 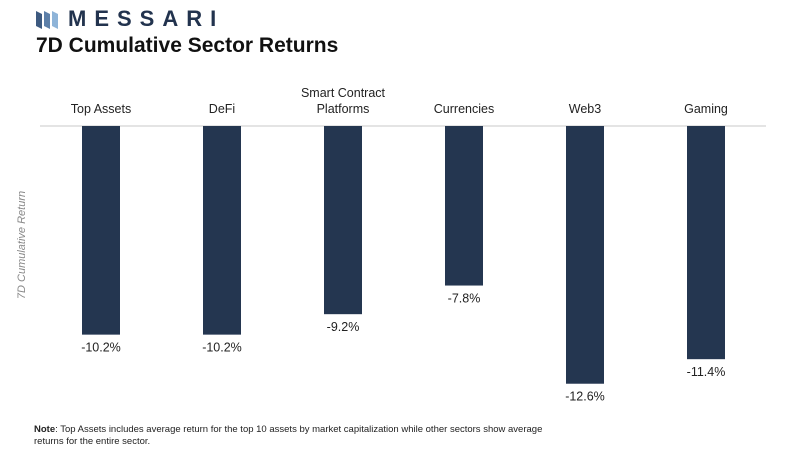 I want to click on bar-gaming, so click(x=706, y=243).